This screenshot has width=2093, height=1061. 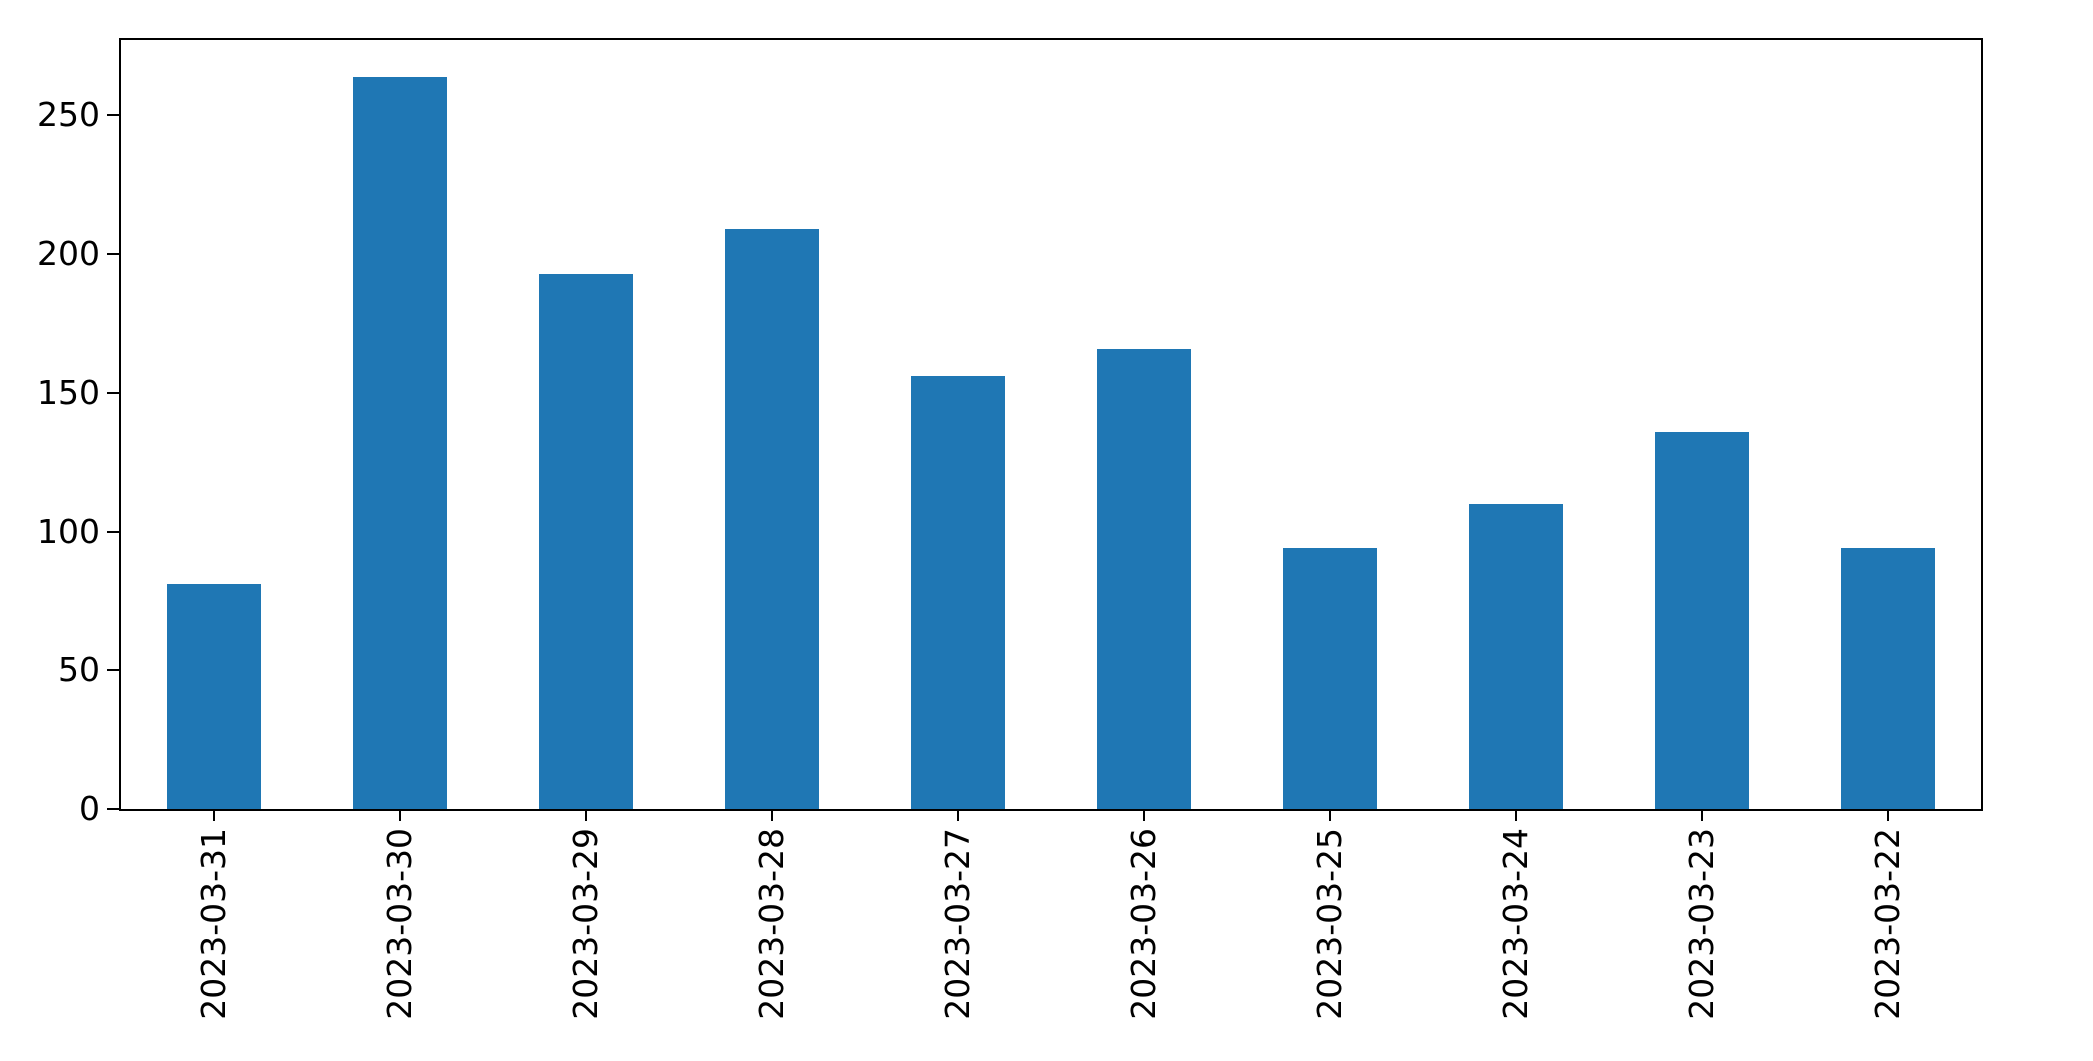 I want to click on x-tick-label: 2023-03-31, so click(x=213, y=924).